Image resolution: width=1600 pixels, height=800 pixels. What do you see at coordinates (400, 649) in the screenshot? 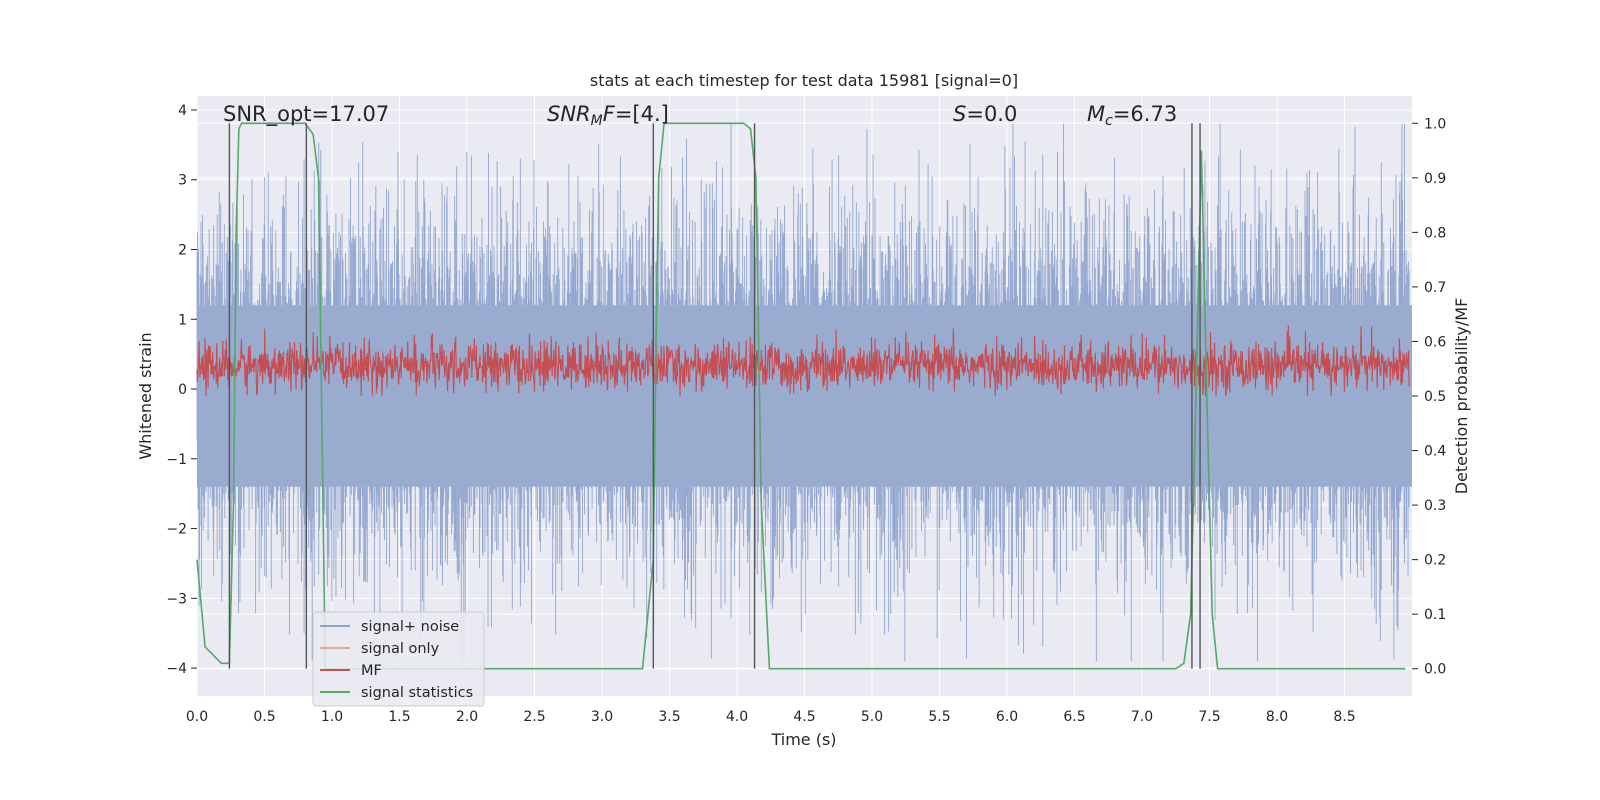
I see `legend-label-signal-only: signal only` at bounding box center [400, 649].